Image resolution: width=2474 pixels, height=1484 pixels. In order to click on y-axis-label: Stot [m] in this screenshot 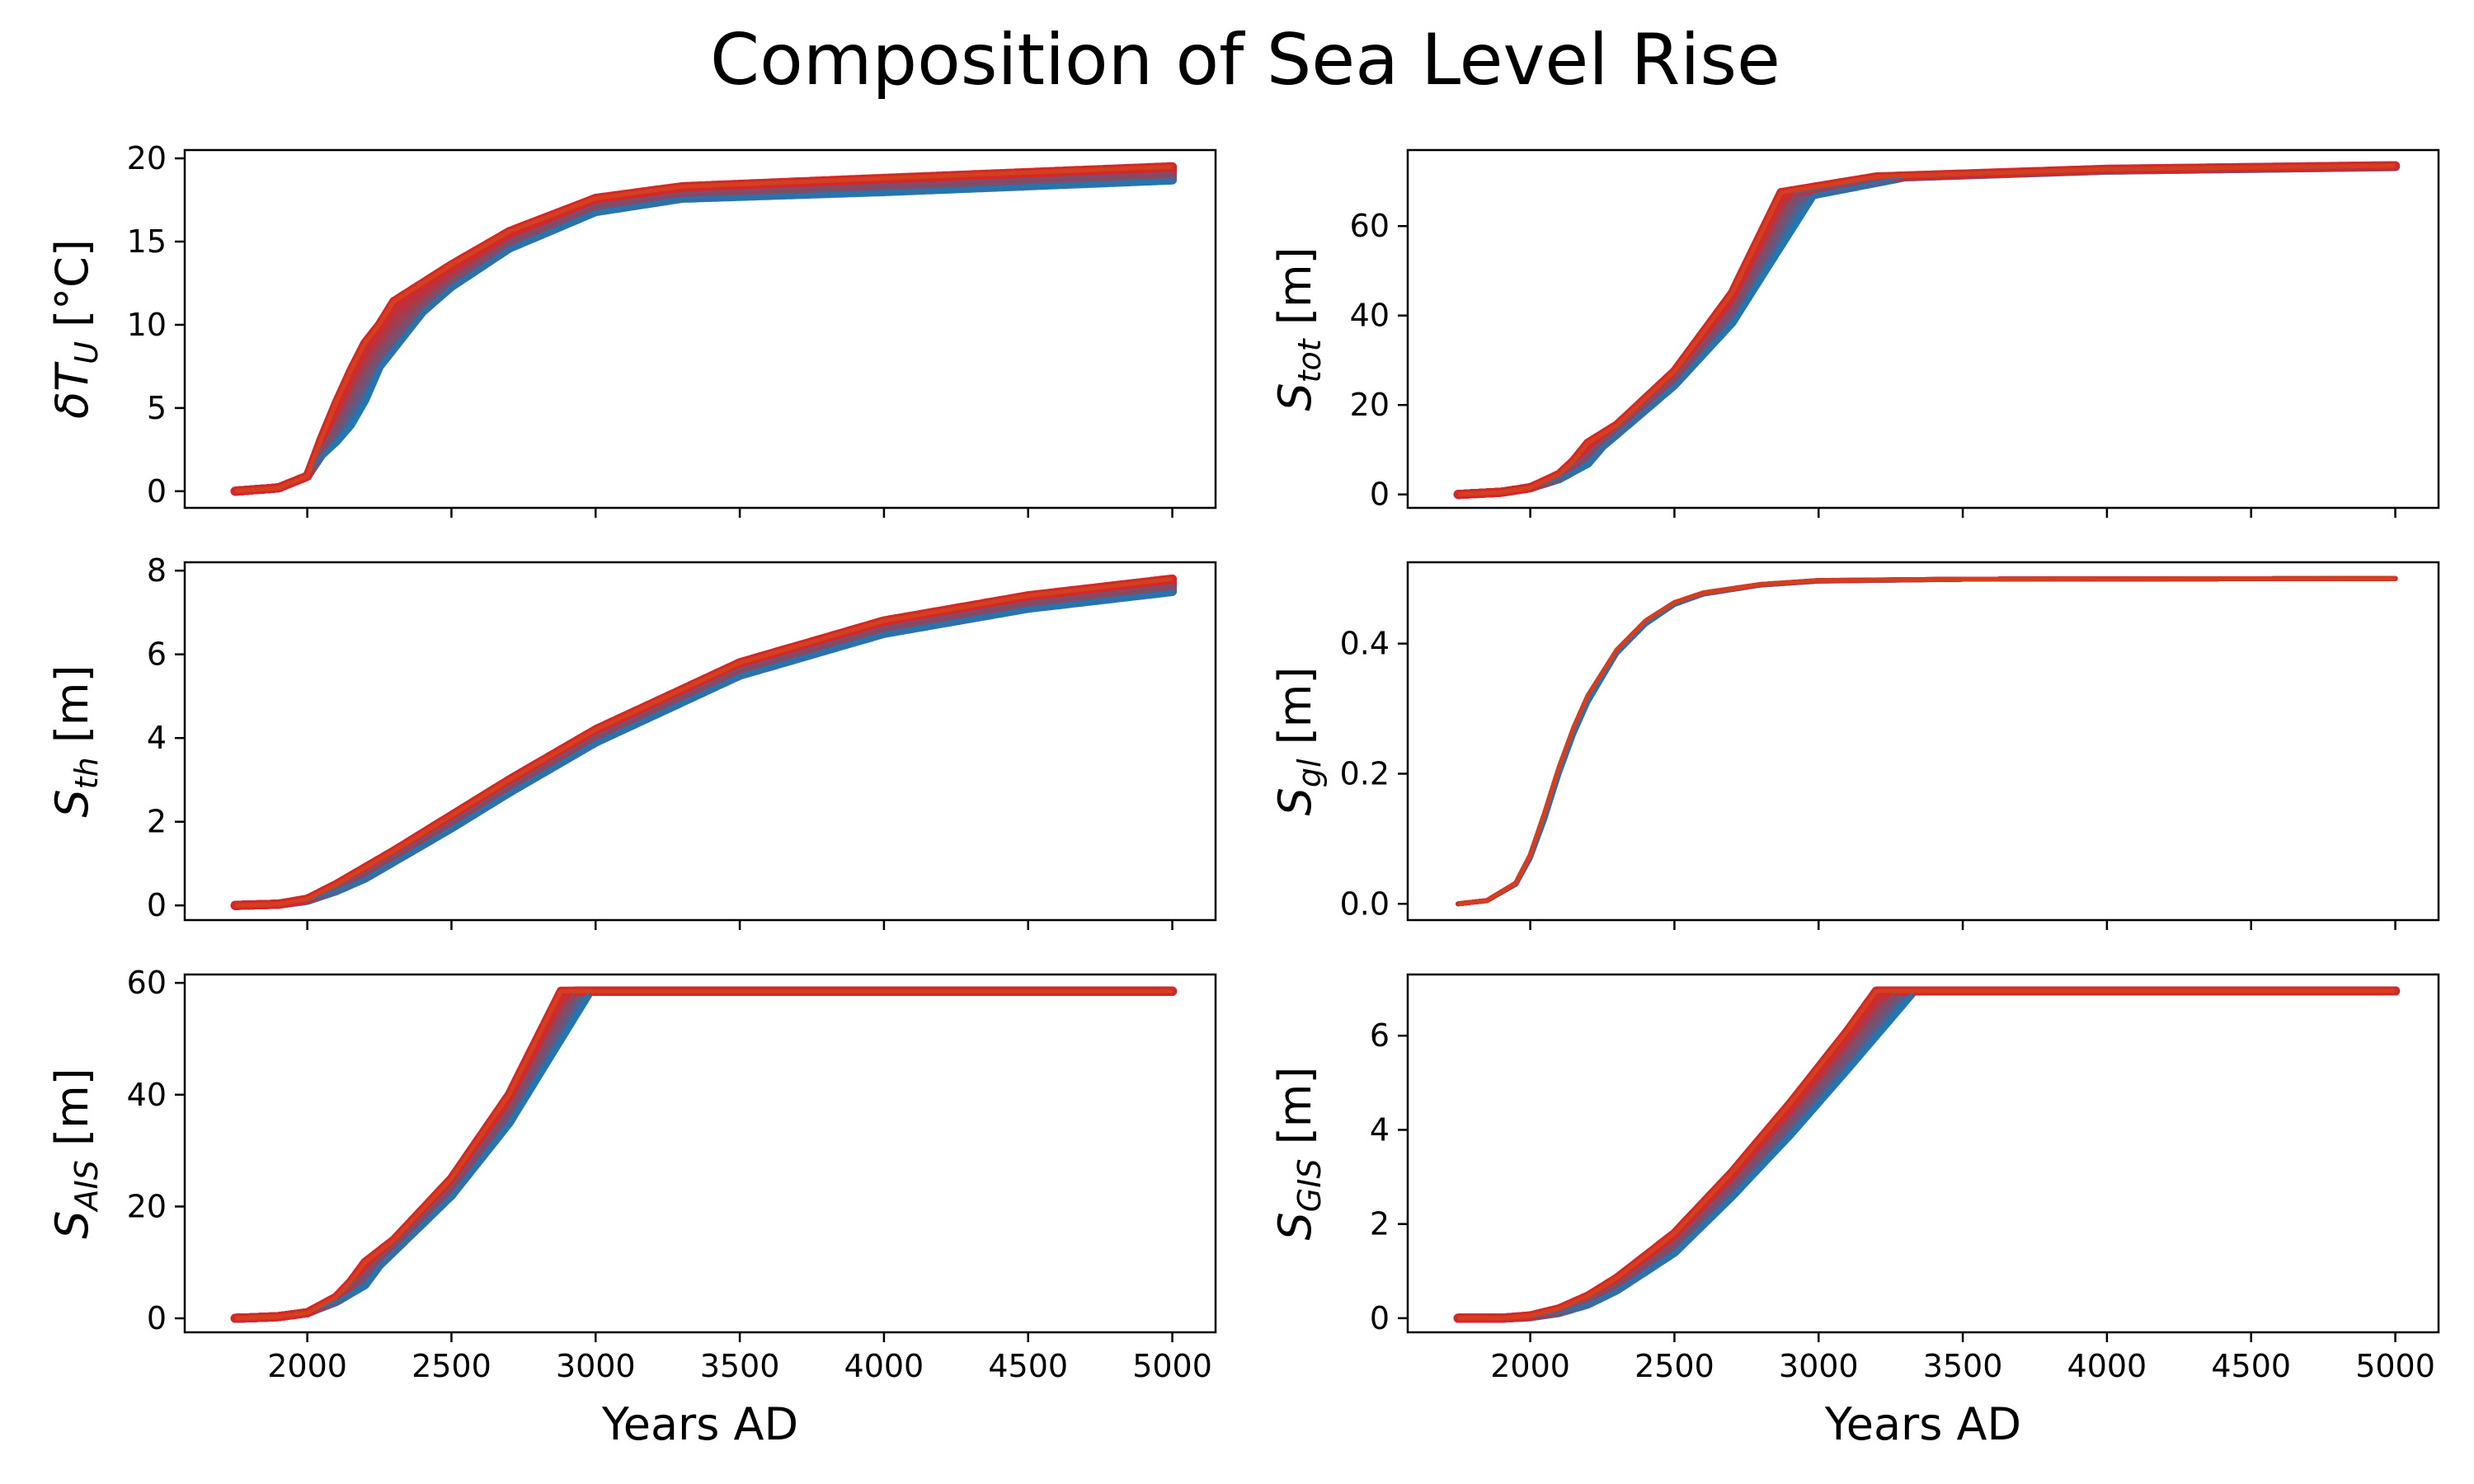, I will do `click(1298, 329)`.